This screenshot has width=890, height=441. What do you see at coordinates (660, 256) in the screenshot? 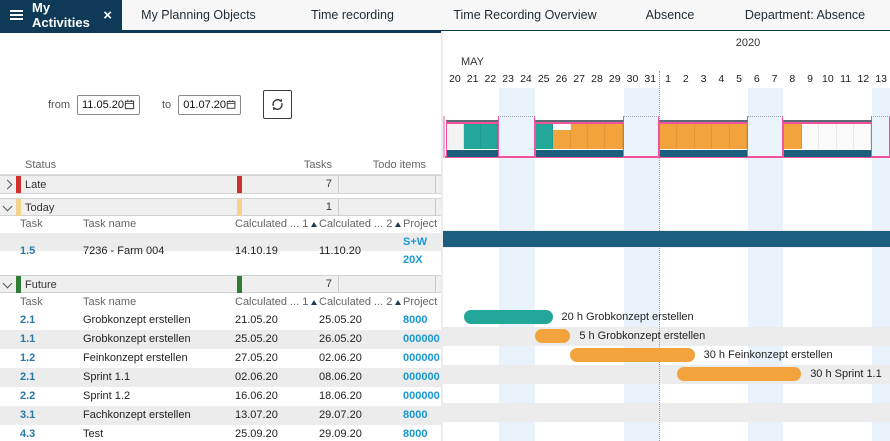
I see `month-separator-line` at bounding box center [660, 256].